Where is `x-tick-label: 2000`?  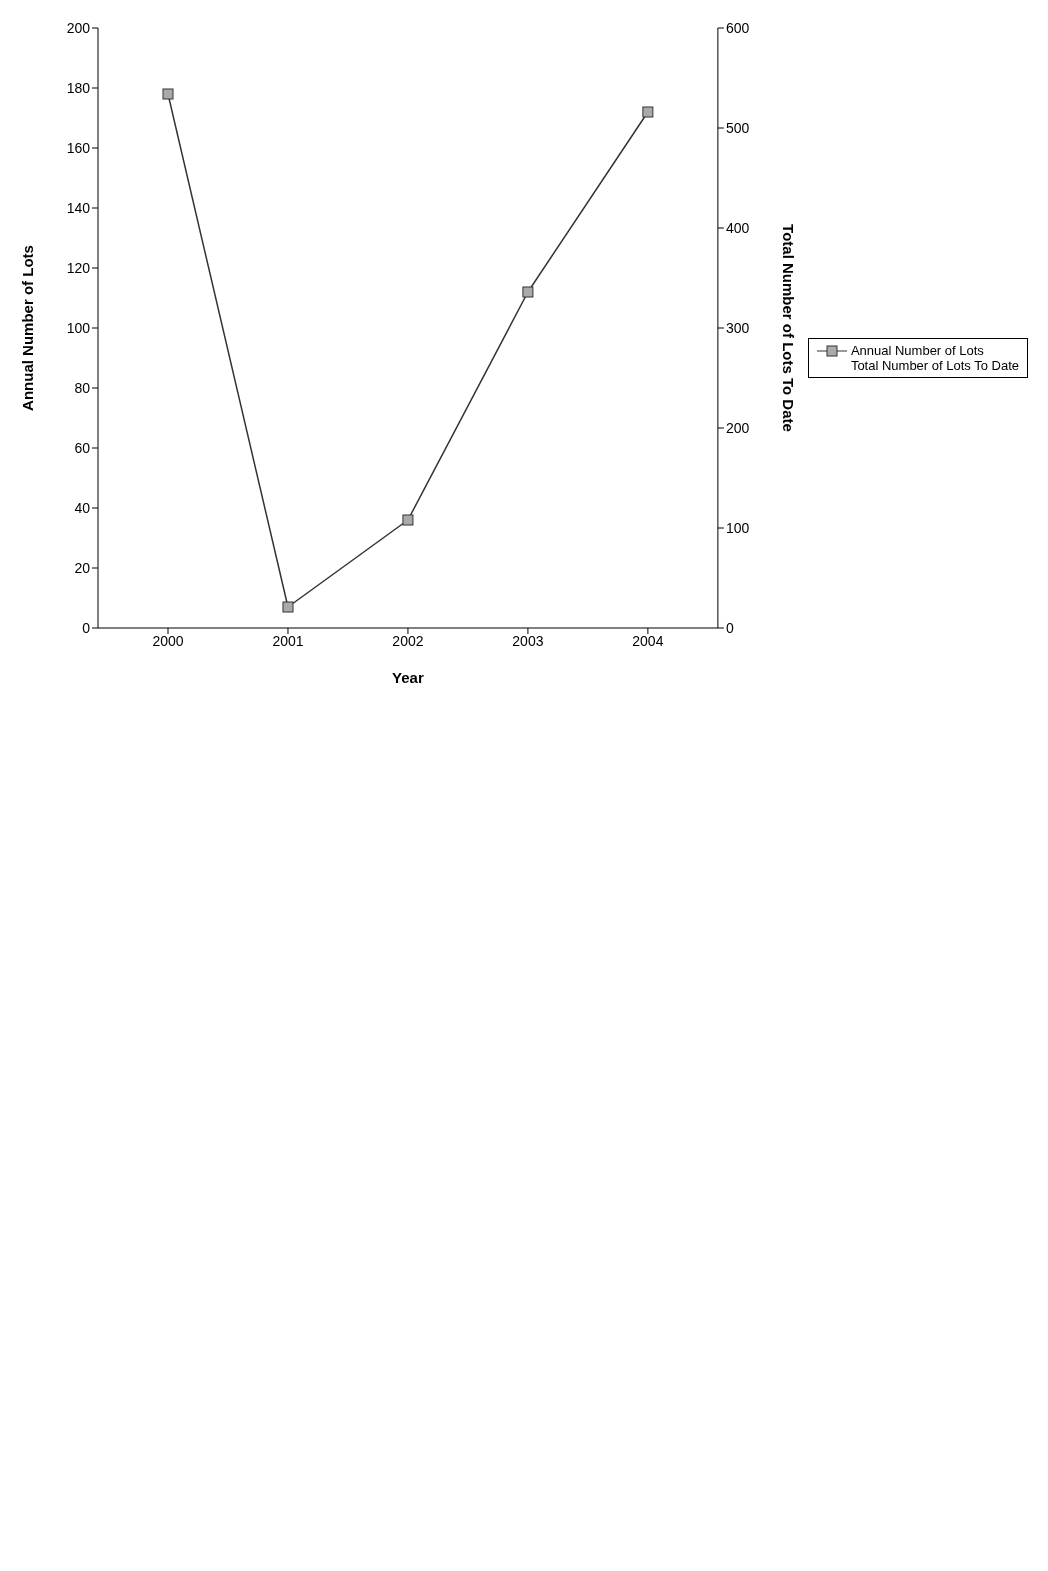
x-tick-label: 2000 is located at coordinates (168, 640).